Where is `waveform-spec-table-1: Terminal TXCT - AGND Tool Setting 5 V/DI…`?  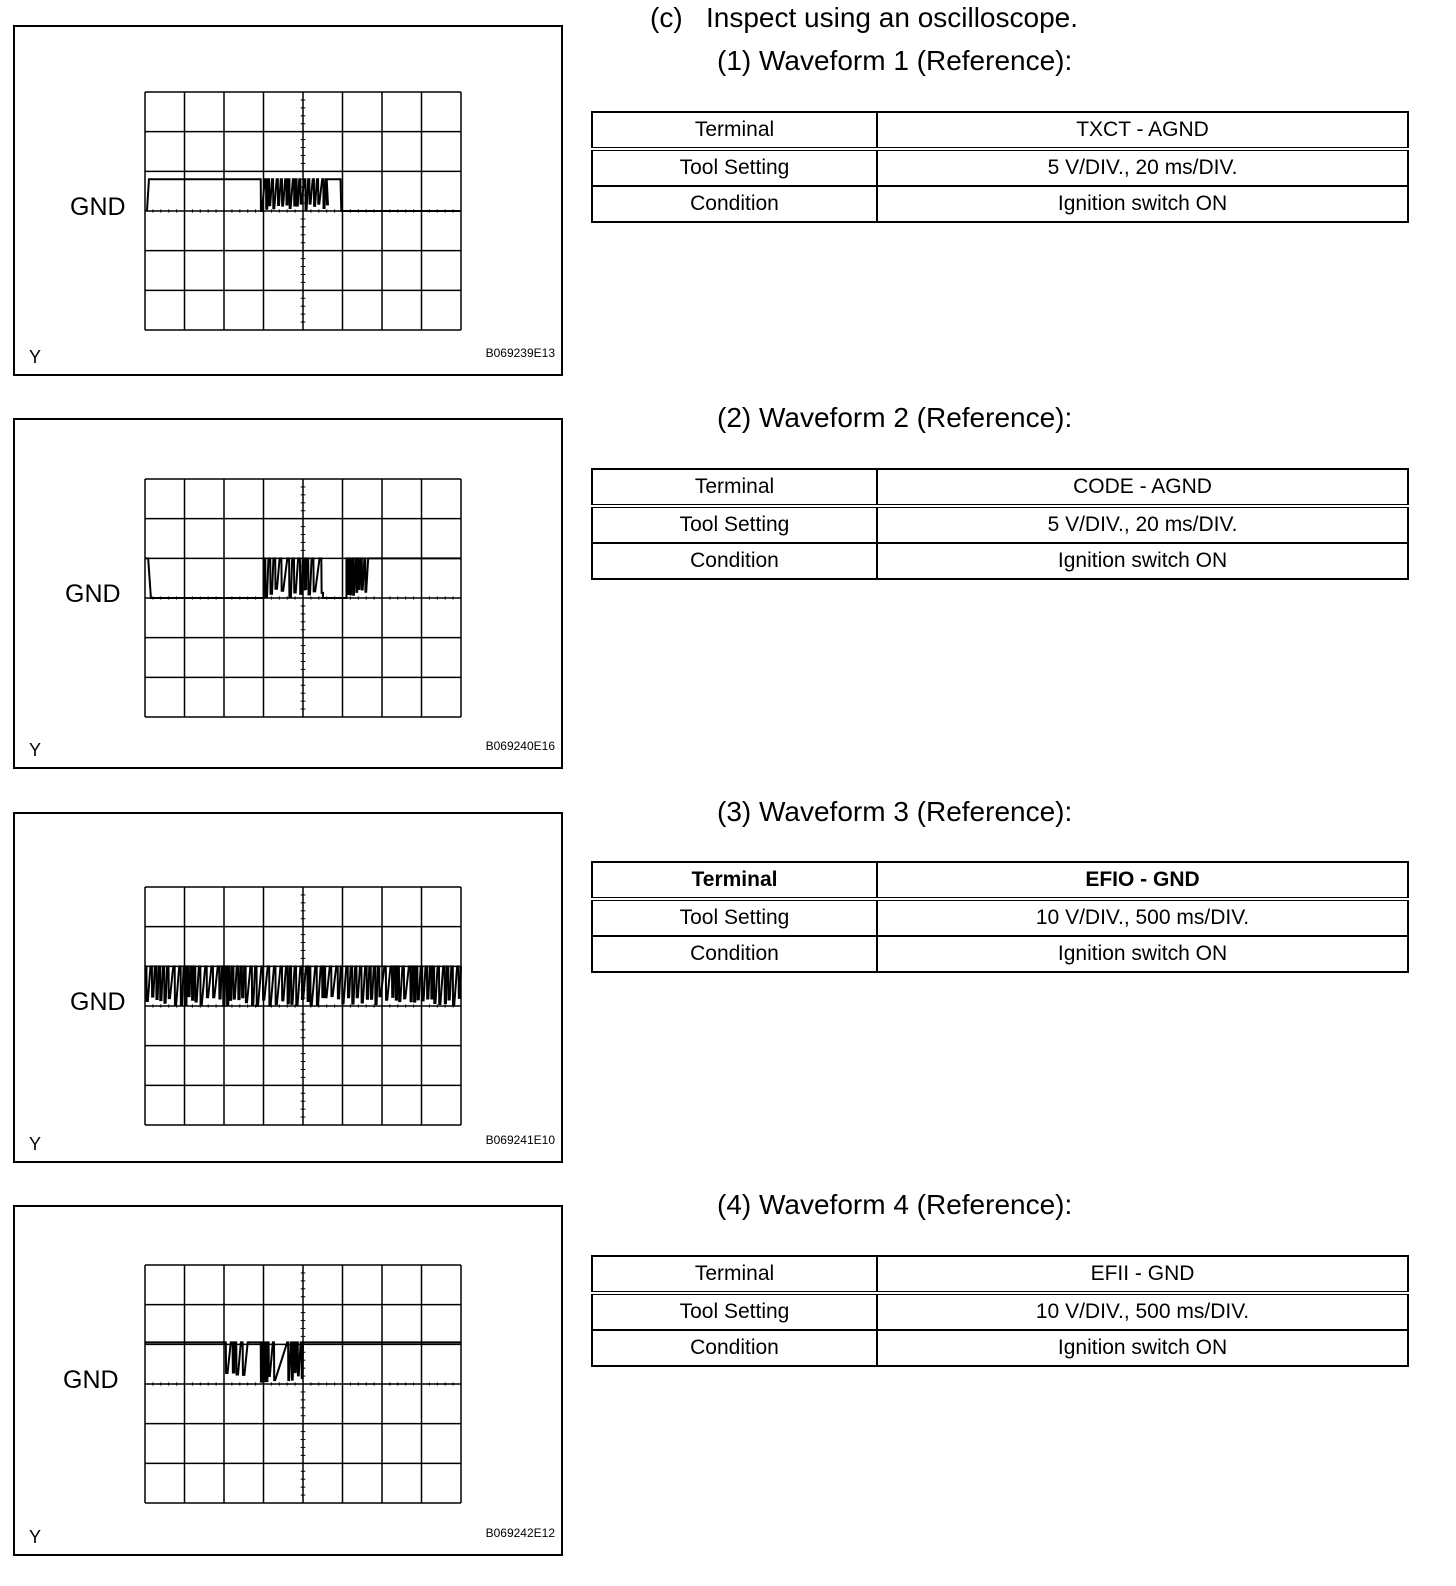 waveform-spec-table-1: Terminal TXCT - AGND Tool Setting 5 V/DI… is located at coordinates (1000, 167).